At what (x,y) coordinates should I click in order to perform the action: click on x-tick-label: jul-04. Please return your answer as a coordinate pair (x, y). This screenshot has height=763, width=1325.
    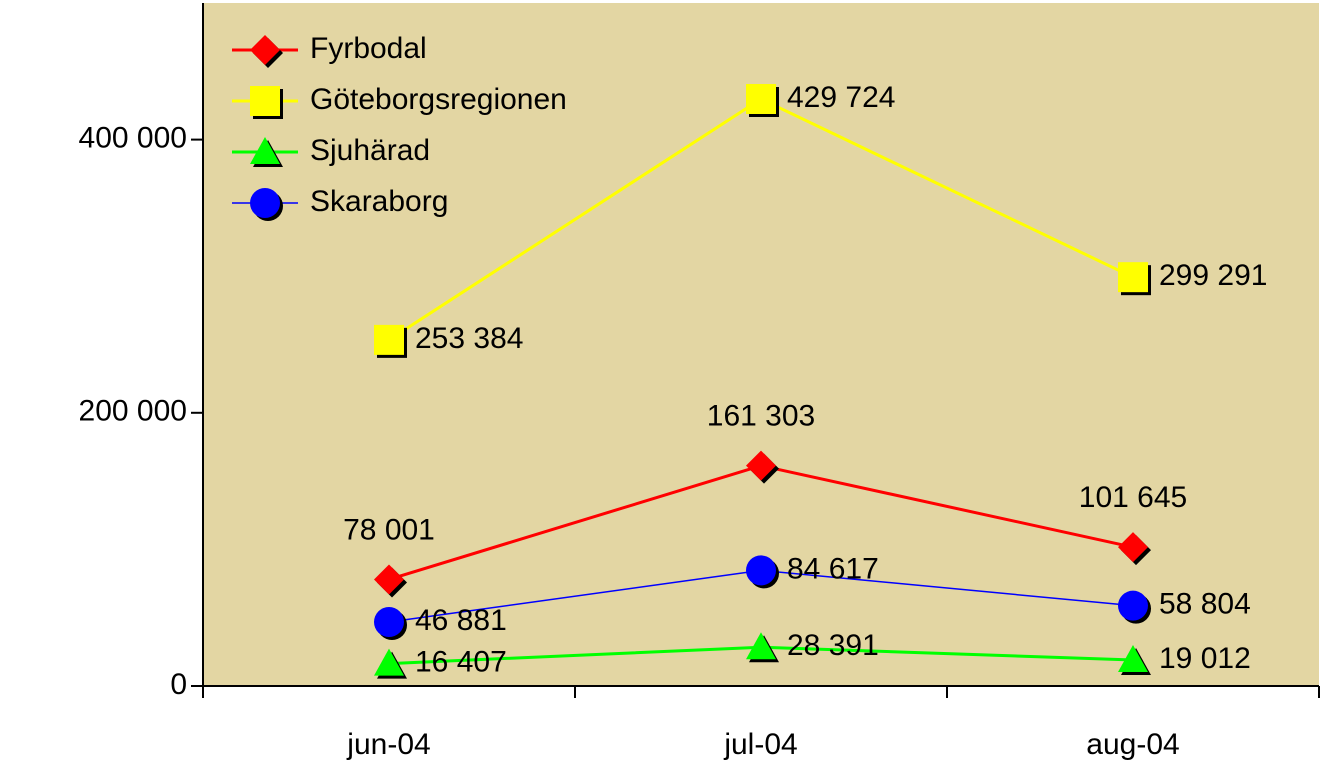
    Looking at the image, I should click on (760, 744).